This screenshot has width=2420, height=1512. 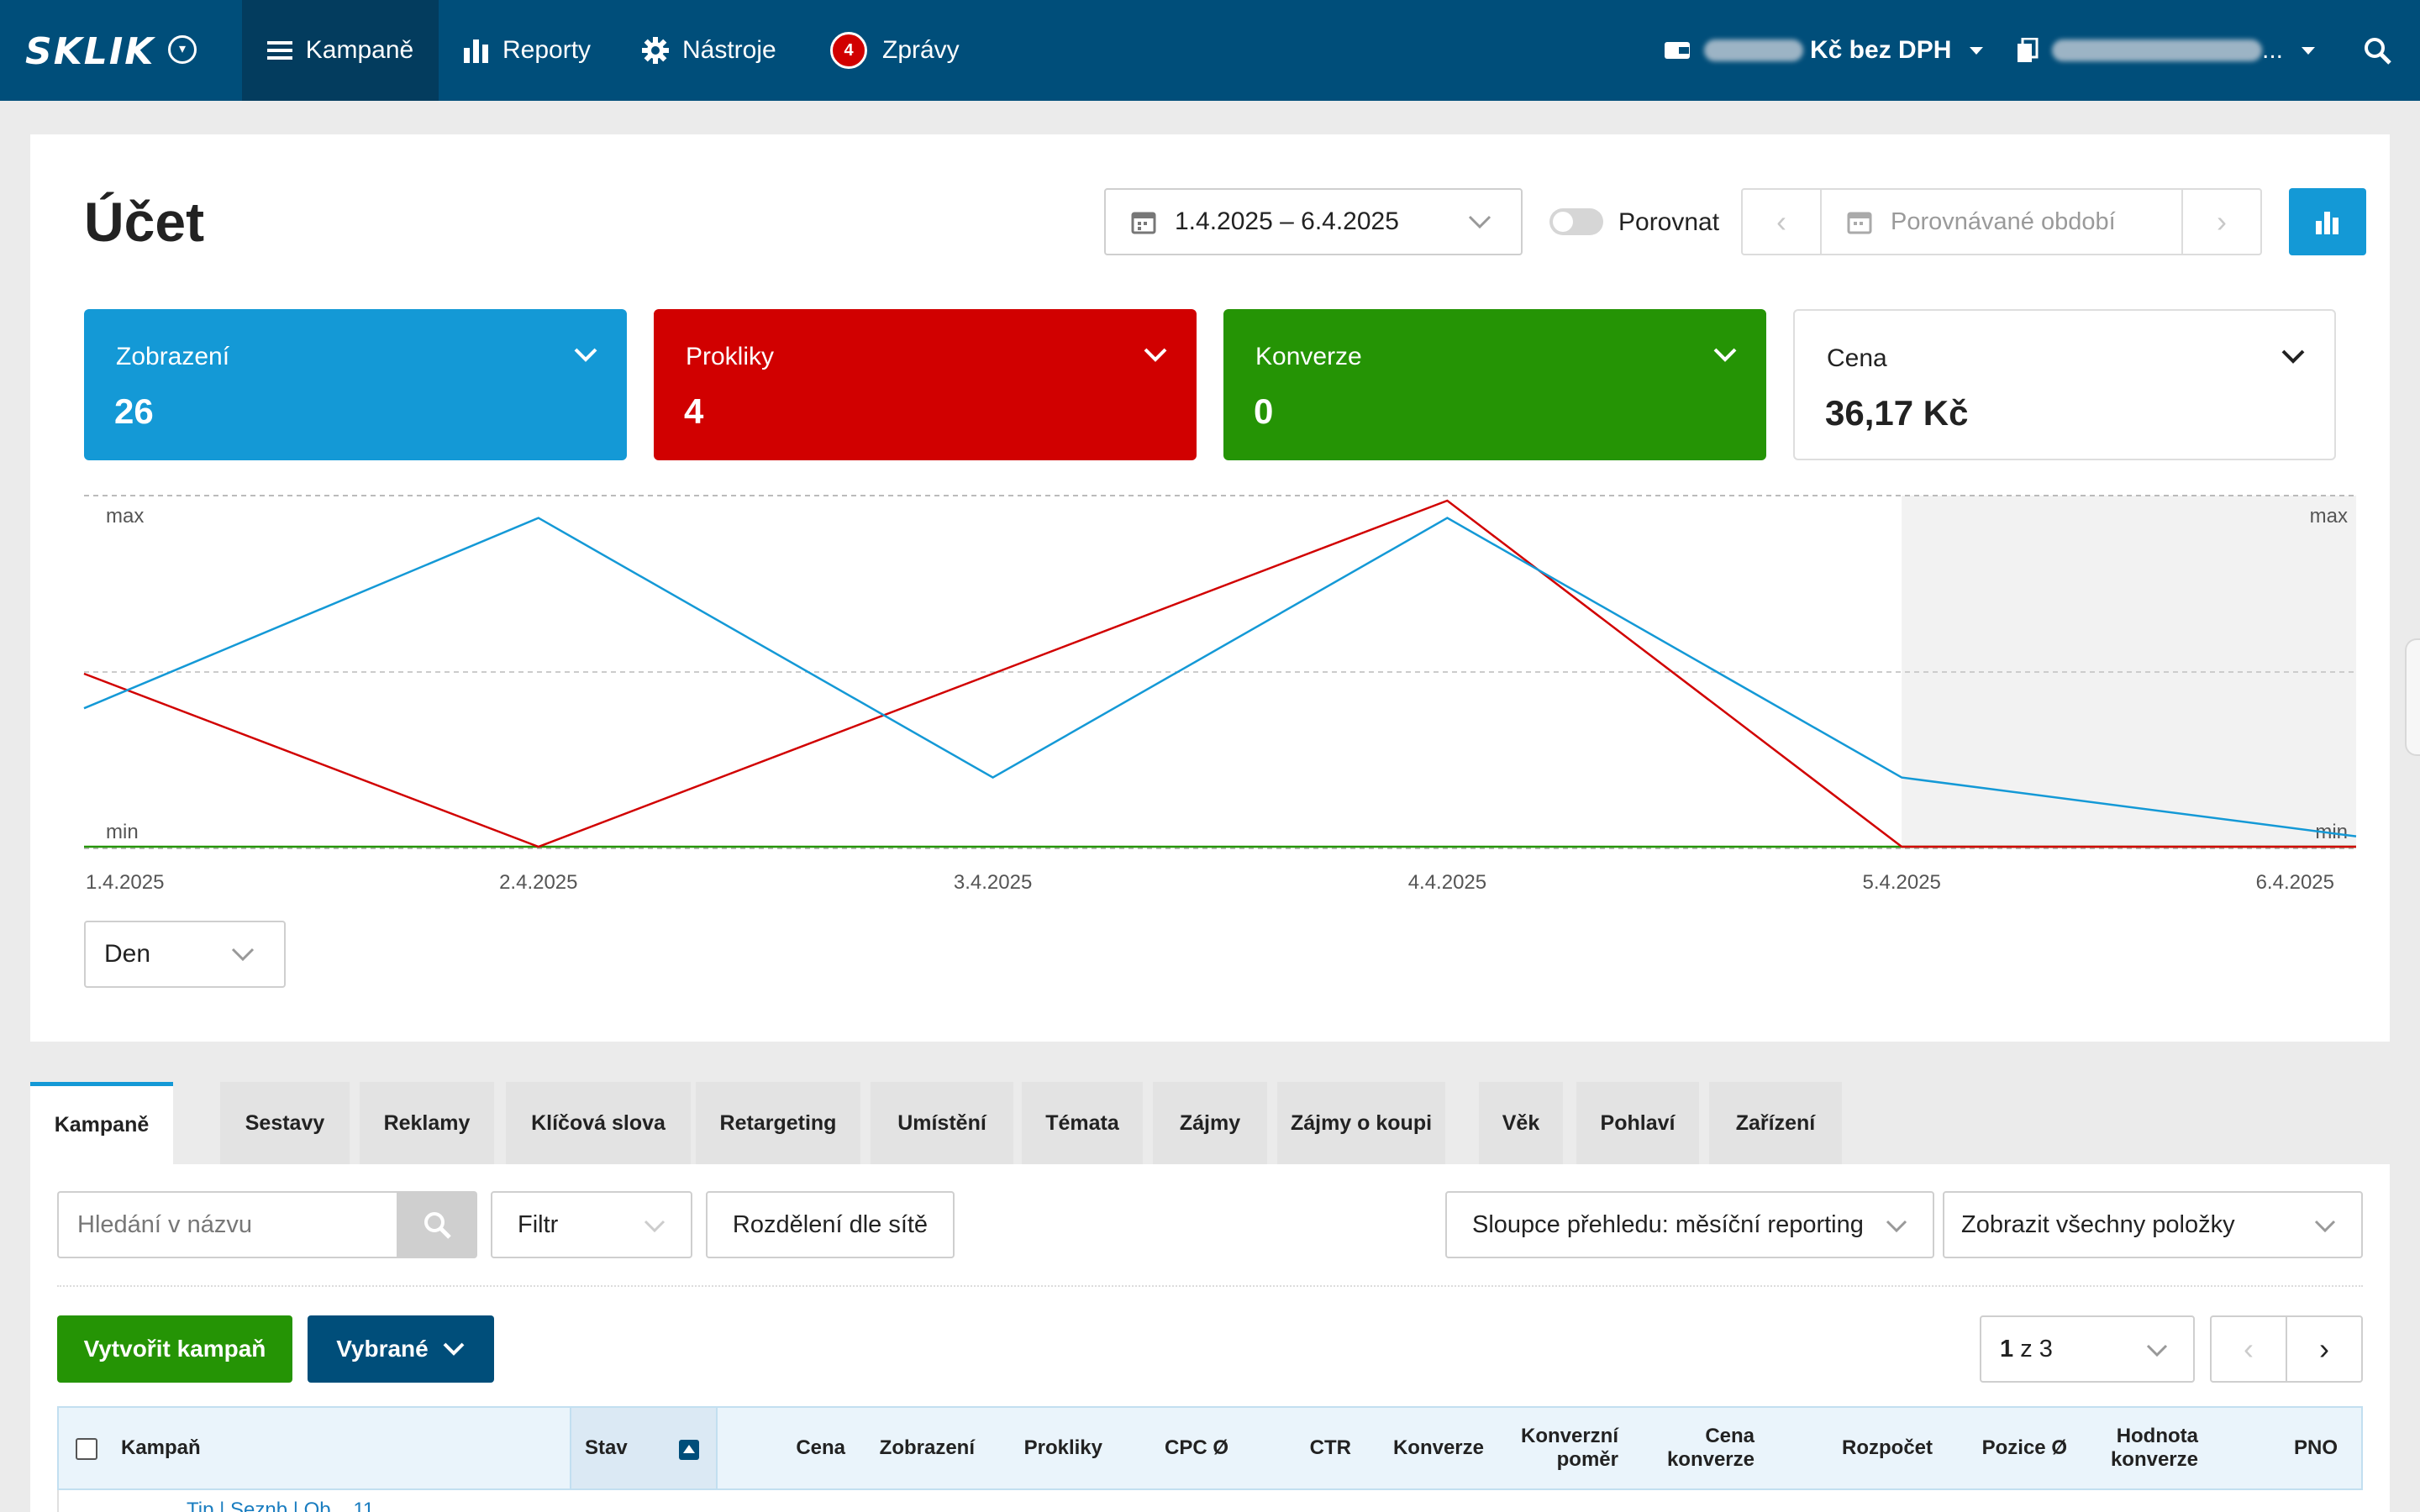 What do you see at coordinates (144, 222) in the screenshot?
I see `page-title: Účet` at bounding box center [144, 222].